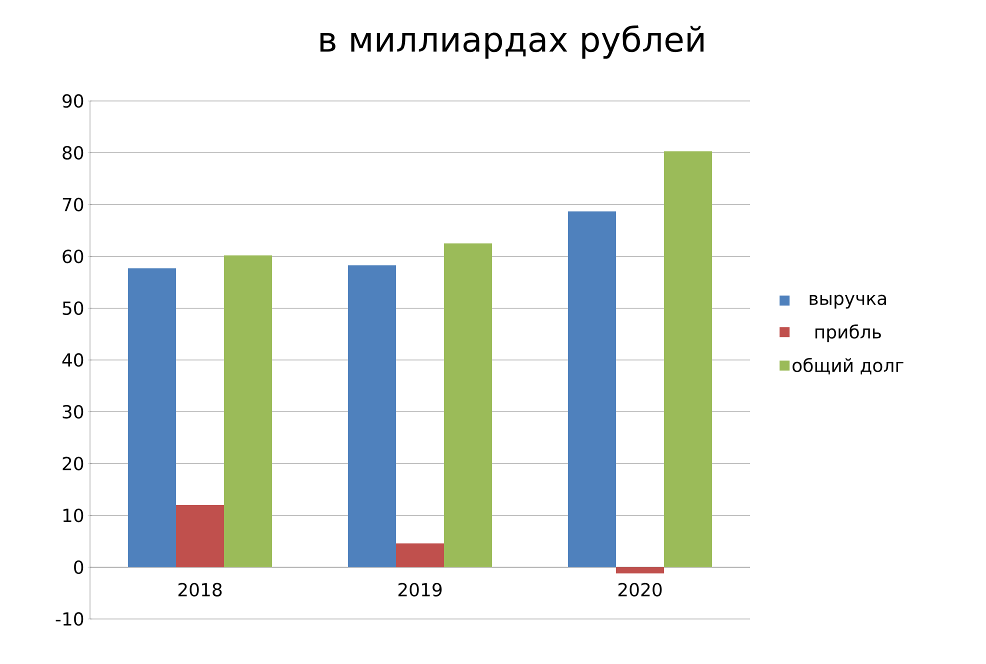 The width and height of the screenshot is (986, 664). What do you see at coordinates (848, 366) in the screenshot?
I see `legend-label: общий долг` at bounding box center [848, 366].